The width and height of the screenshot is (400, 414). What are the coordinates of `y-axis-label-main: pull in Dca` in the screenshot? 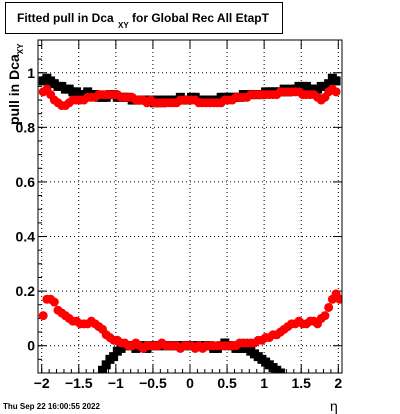 It's located at (14, 89).